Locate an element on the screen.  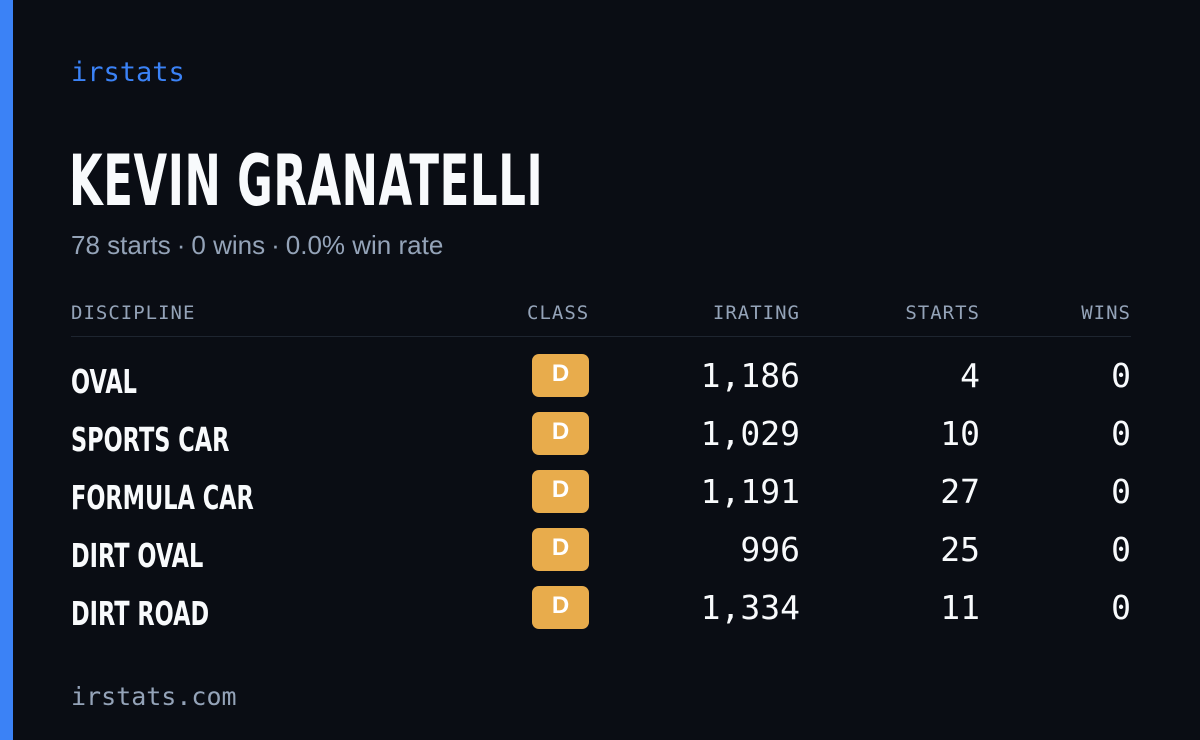
discipline-name: SPORTS CAR is located at coordinates (150, 439).